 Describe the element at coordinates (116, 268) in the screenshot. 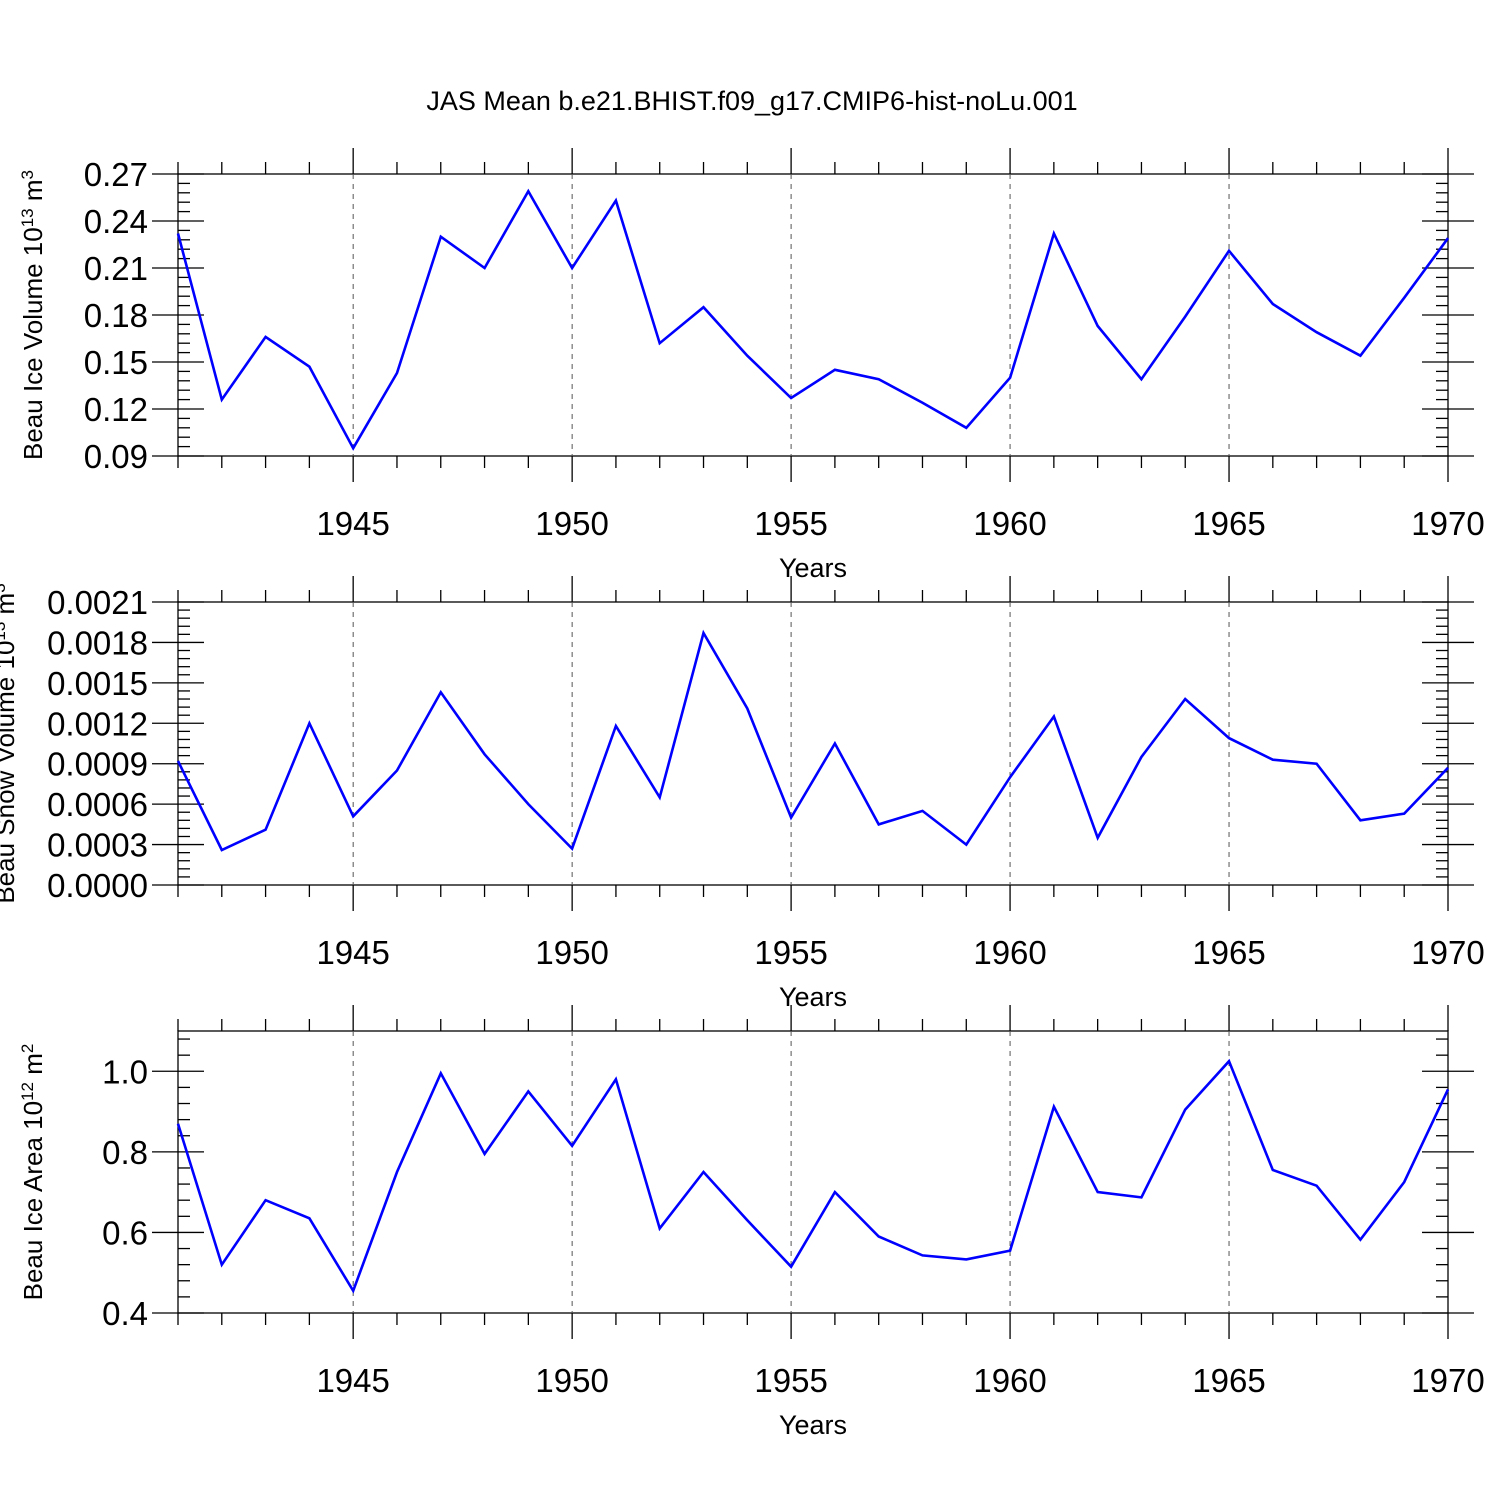

I see `y-tick-label: 0.21` at that location.